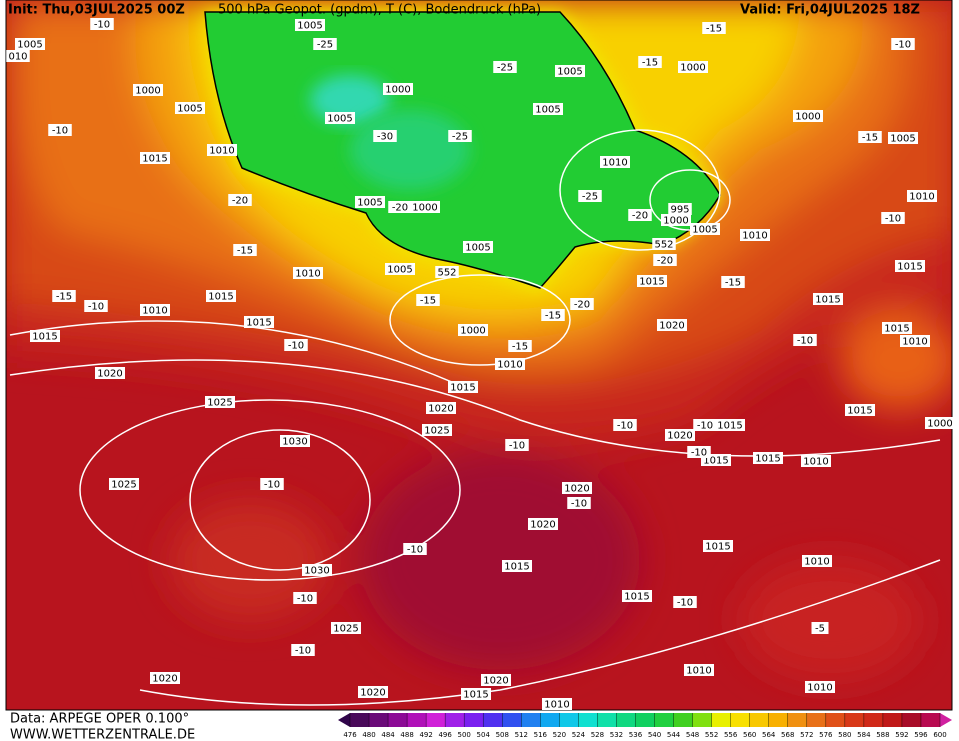 The image size is (959, 741). Describe the element at coordinates (484, 735) in the screenshot. I see `colorbar-tick-label: 504` at that location.